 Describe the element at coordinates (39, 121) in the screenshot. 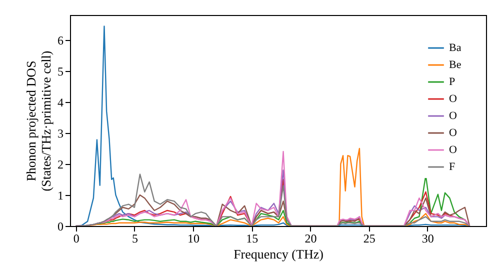

I see `y-axis-title: Phonon projected DOS (States/THz·primitive cell)` at that location.